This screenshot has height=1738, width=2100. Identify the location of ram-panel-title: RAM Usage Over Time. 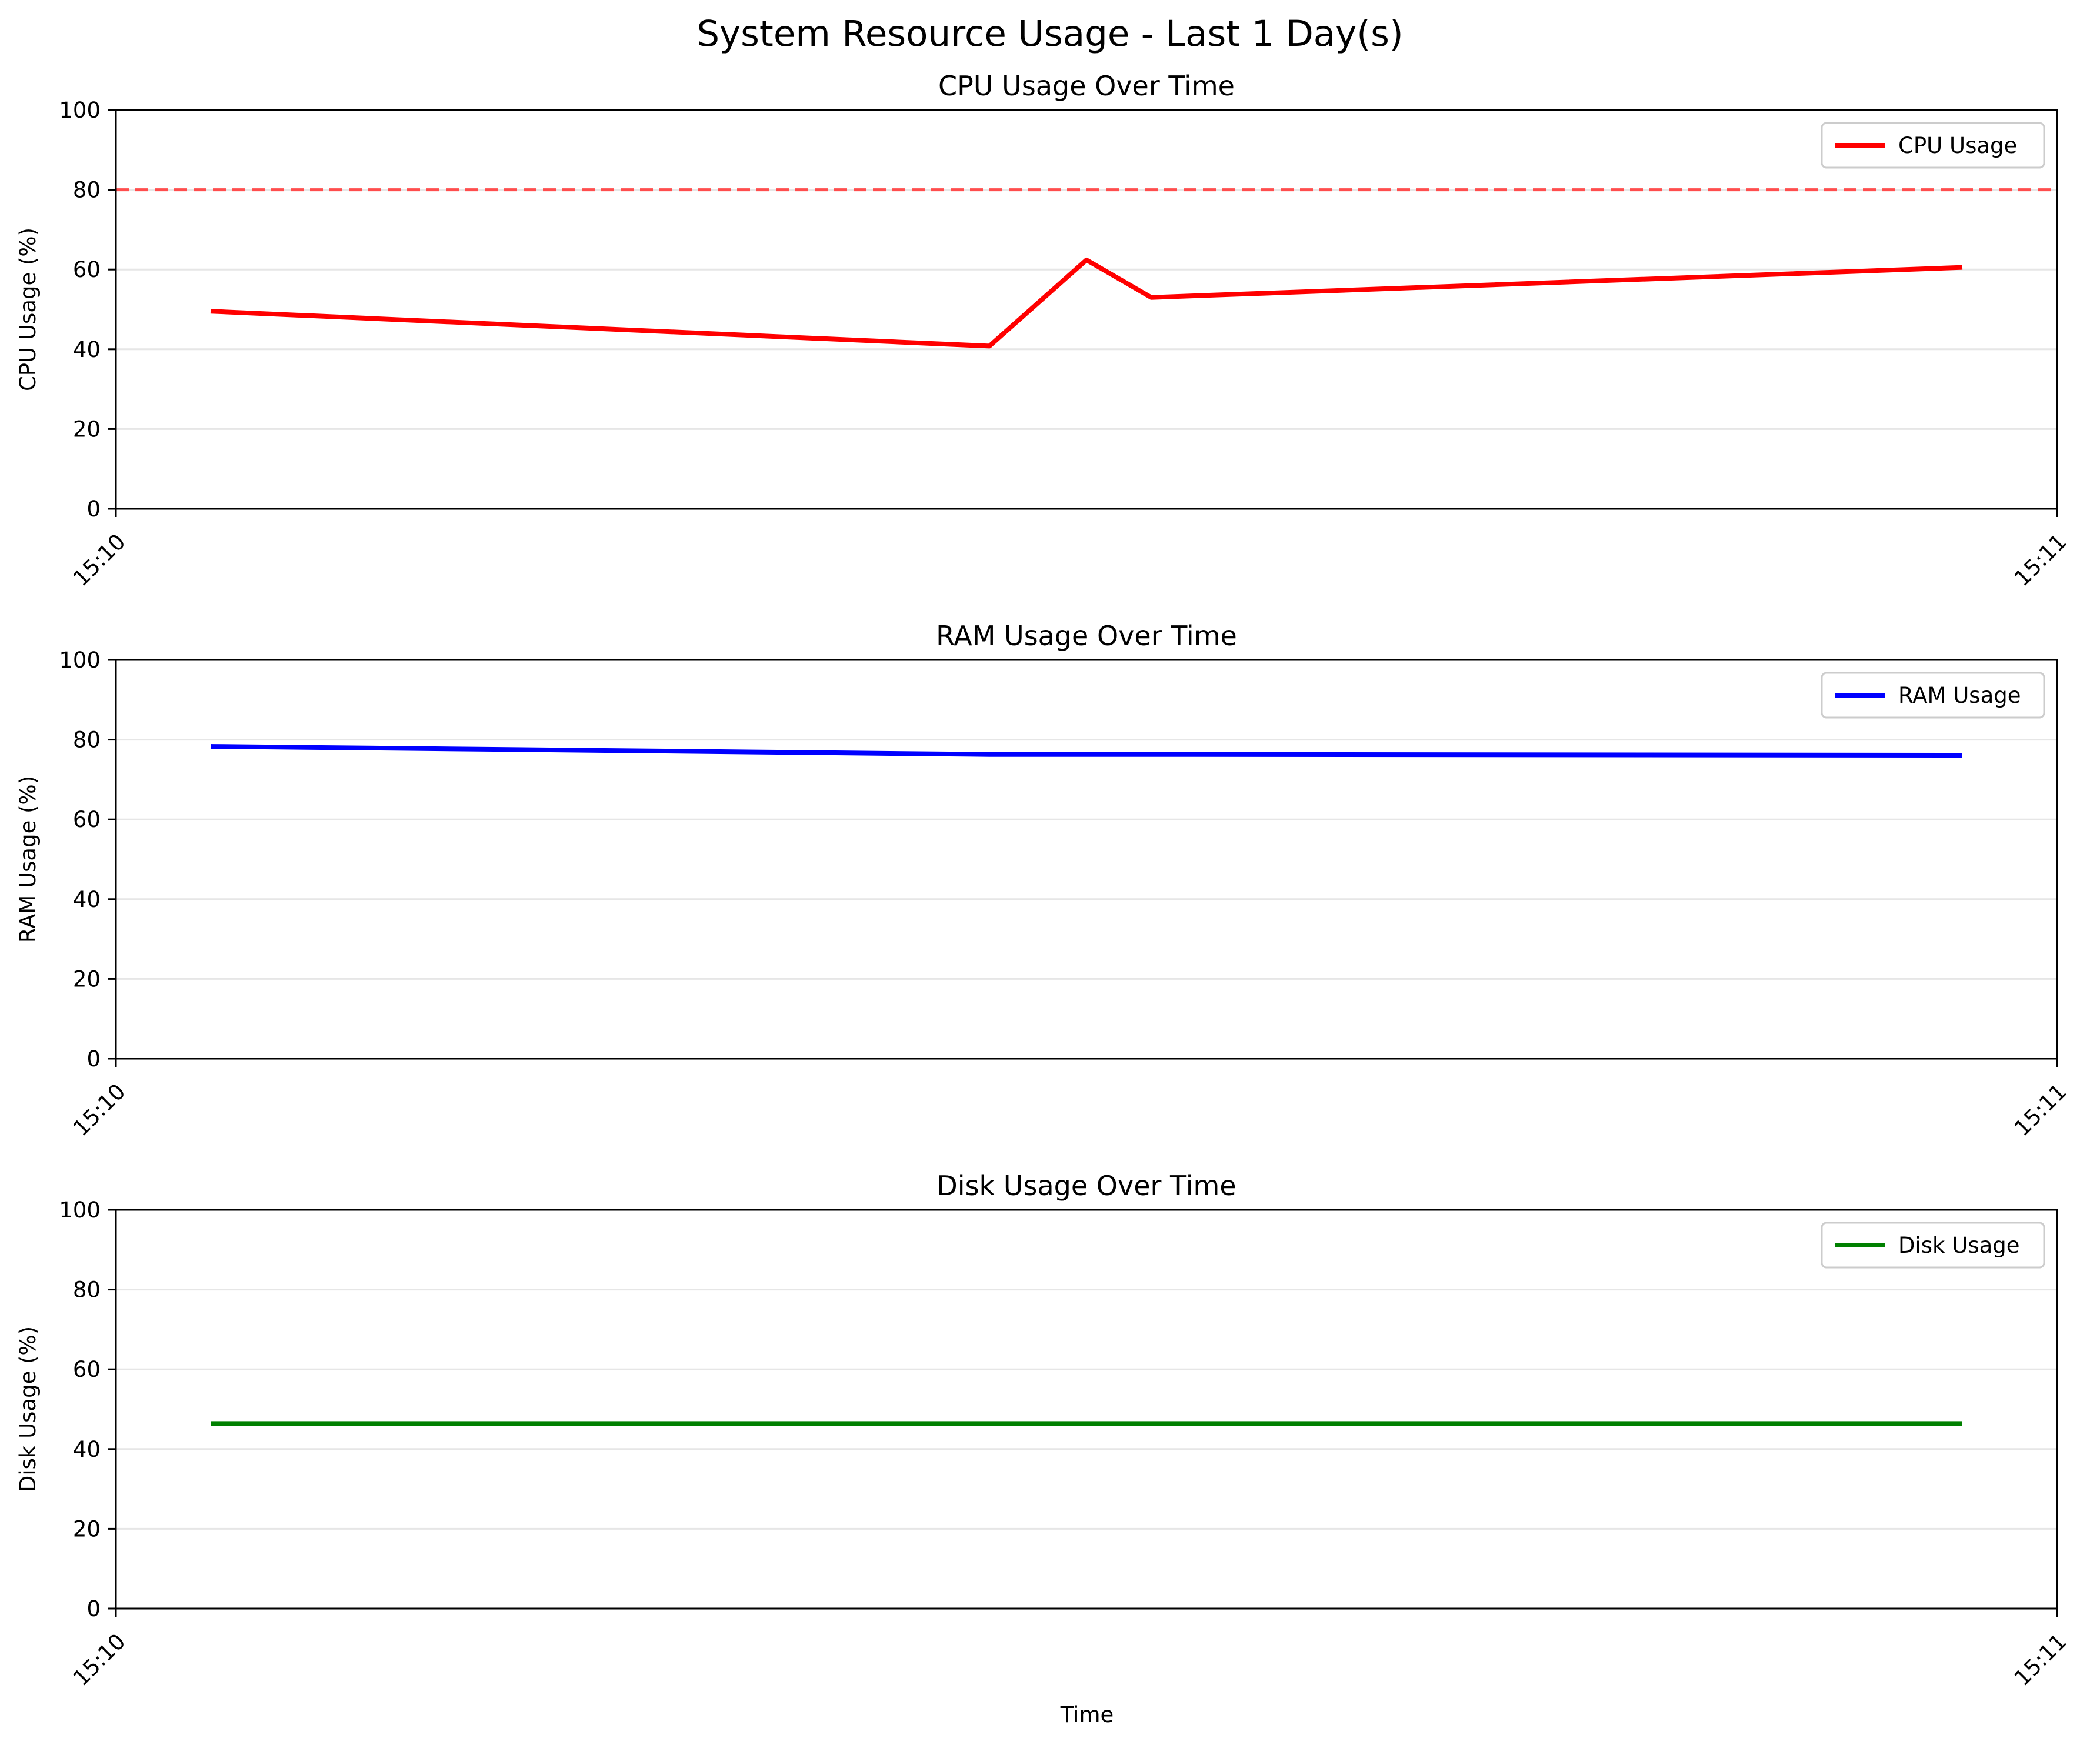
(1086, 636).